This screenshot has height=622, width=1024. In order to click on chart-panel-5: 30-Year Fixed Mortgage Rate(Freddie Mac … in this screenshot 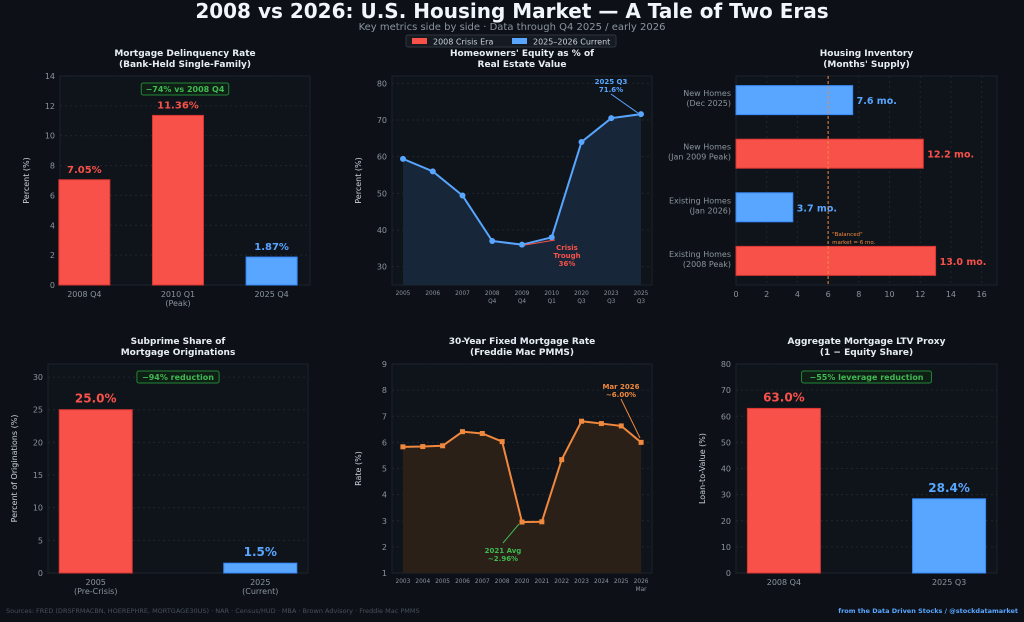, I will do `click(503, 465)`.